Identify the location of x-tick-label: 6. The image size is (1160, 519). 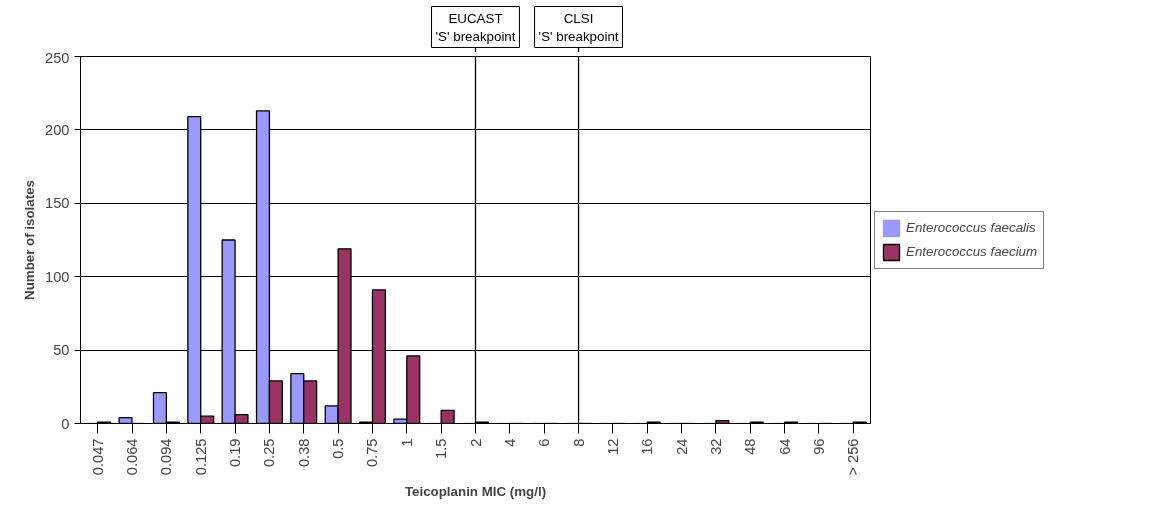
(544, 442).